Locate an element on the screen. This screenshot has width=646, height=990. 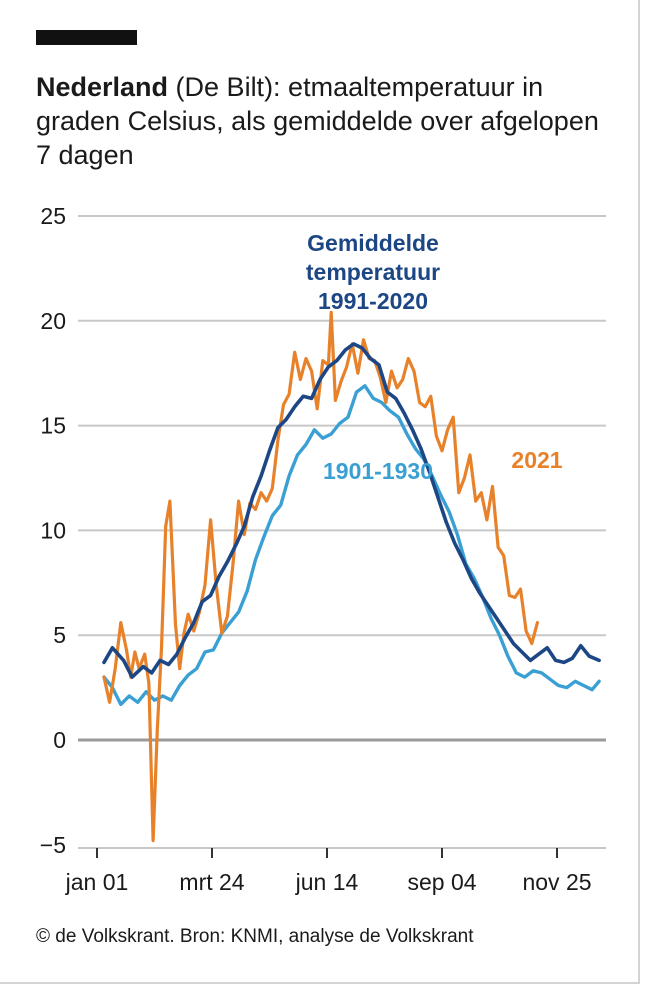
y-tick-label: 10 is located at coordinates (53, 530).